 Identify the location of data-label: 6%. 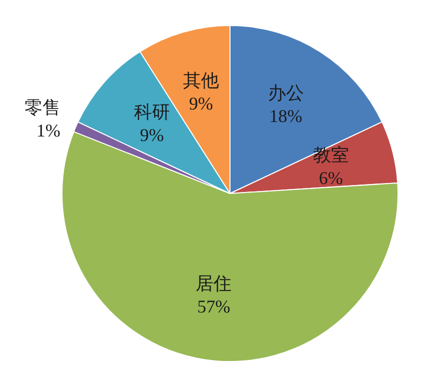
(330, 178).